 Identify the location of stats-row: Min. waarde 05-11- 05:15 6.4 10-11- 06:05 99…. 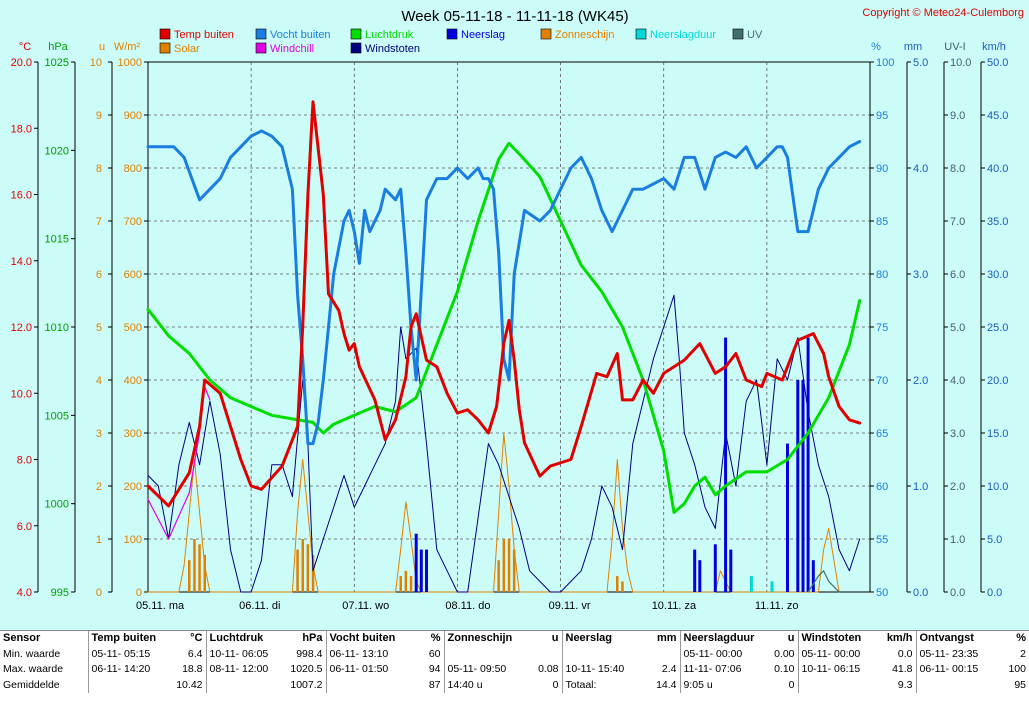
(514, 654).